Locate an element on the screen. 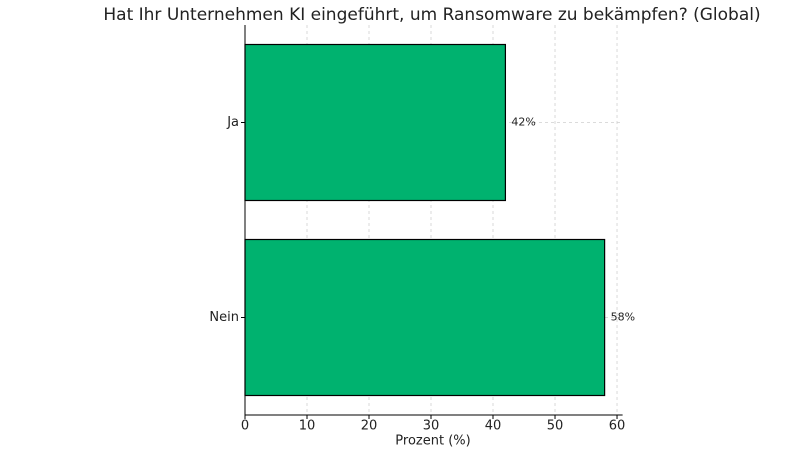  bar is located at coordinates (375, 122).